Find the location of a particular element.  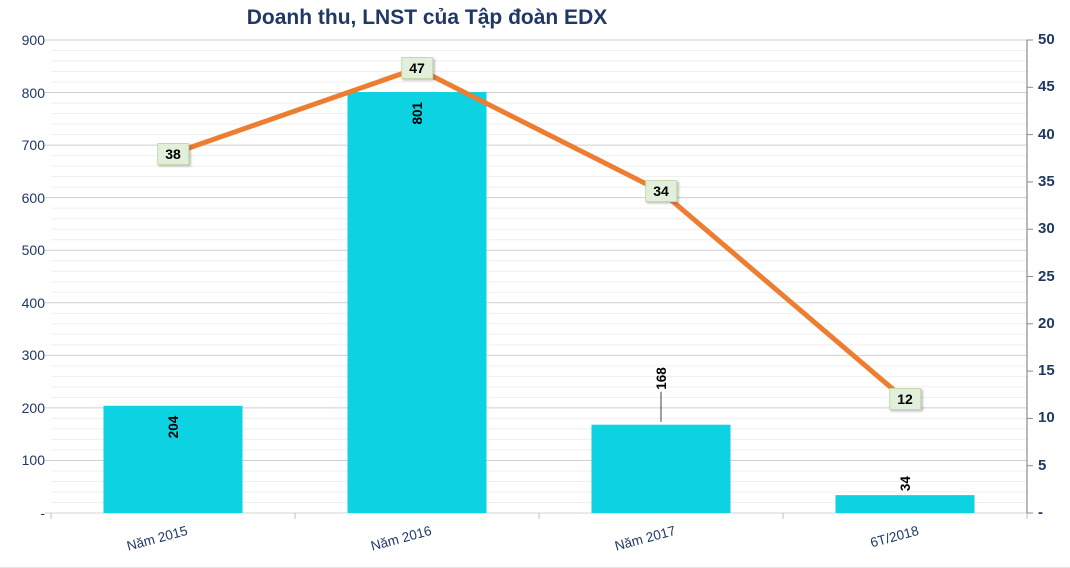

right-axis-tick-label: 30 is located at coordinates (1046, 229).